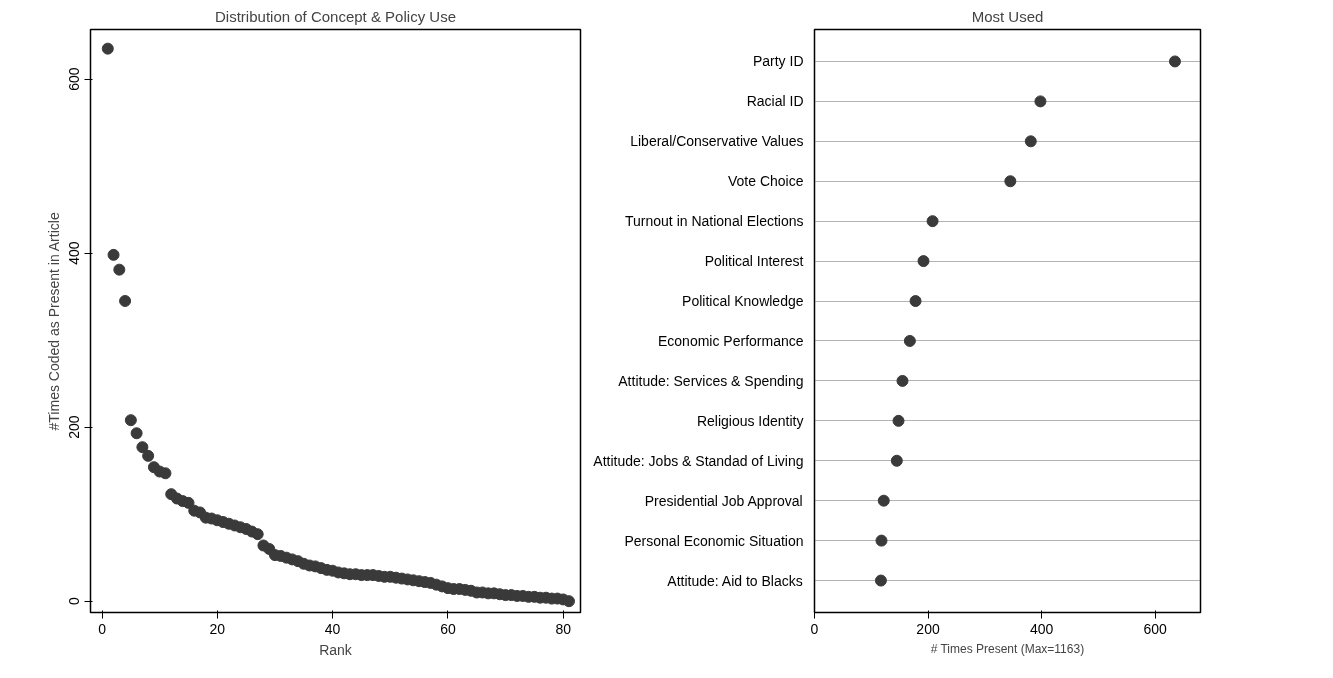 This screenshot has width=1333, height=678. Describe the element at coordinates (731, 340) in the screenshot. I see `y-tick-label: Economic Performance` at that location.